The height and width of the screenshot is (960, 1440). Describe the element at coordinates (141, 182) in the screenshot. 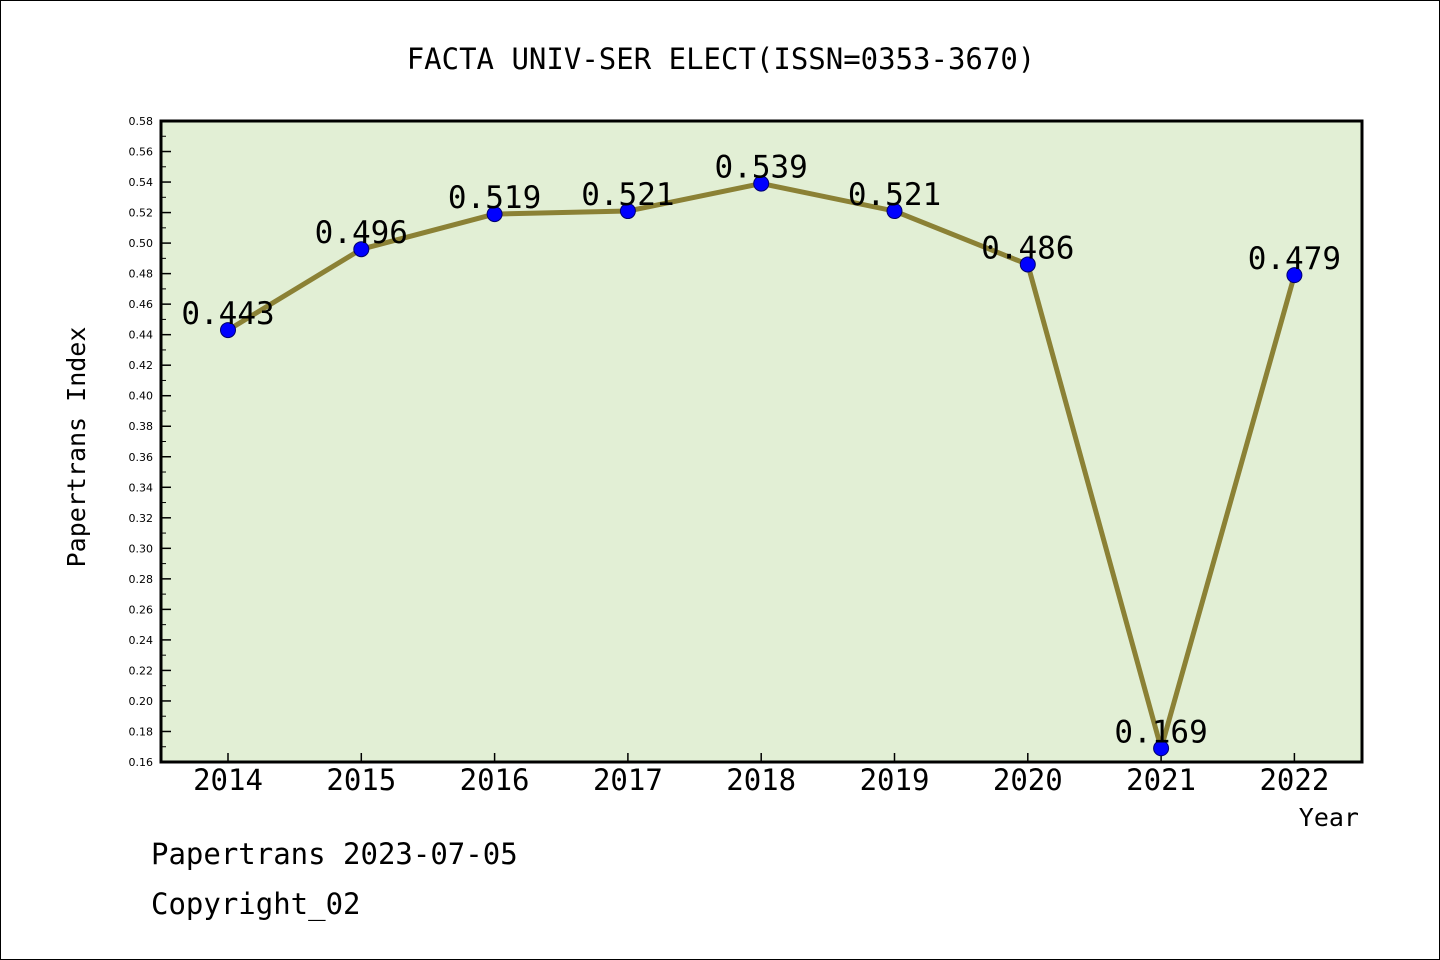

I see `y-tick-label: 0.54` at that location.